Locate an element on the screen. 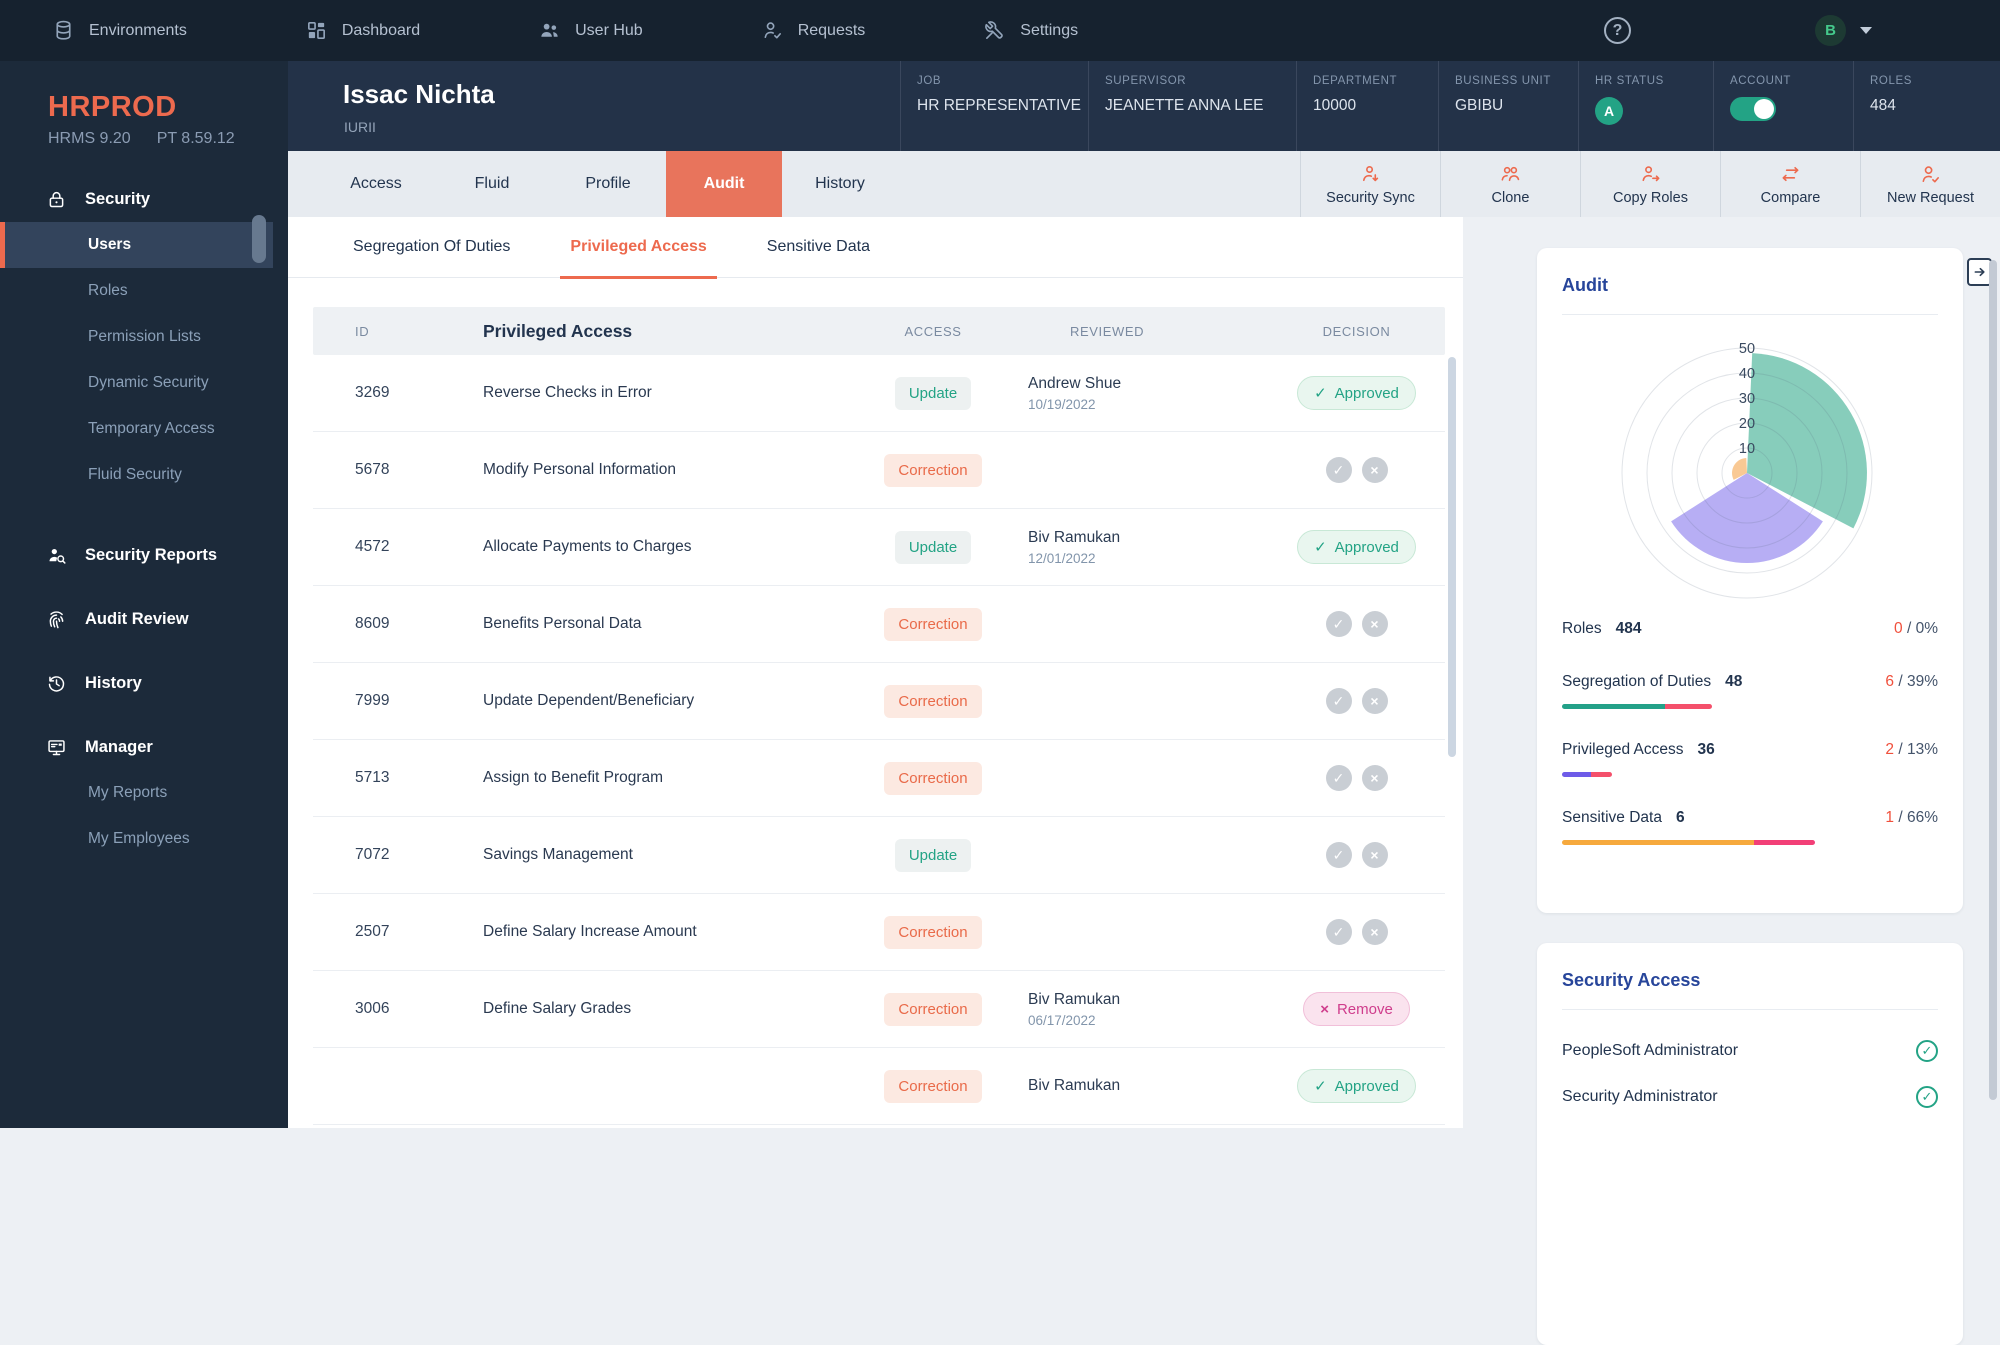  tab-profile: Profile is located at coordinates (608, 183).